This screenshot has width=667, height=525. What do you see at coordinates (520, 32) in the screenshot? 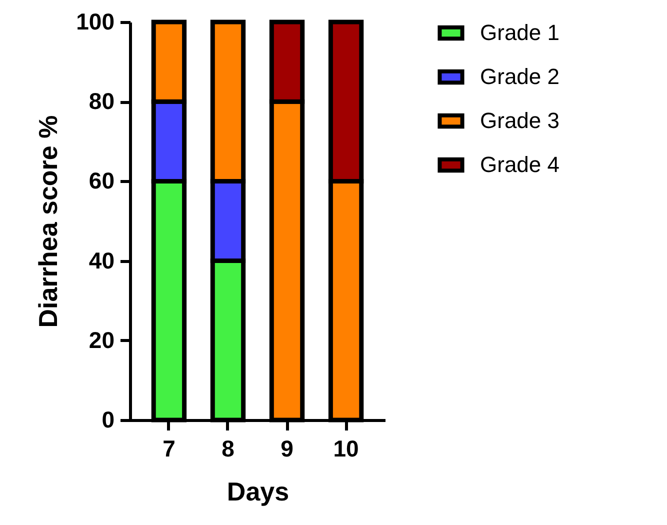
I see `legend-label: Grade 1` at bounding box center [520, 32].